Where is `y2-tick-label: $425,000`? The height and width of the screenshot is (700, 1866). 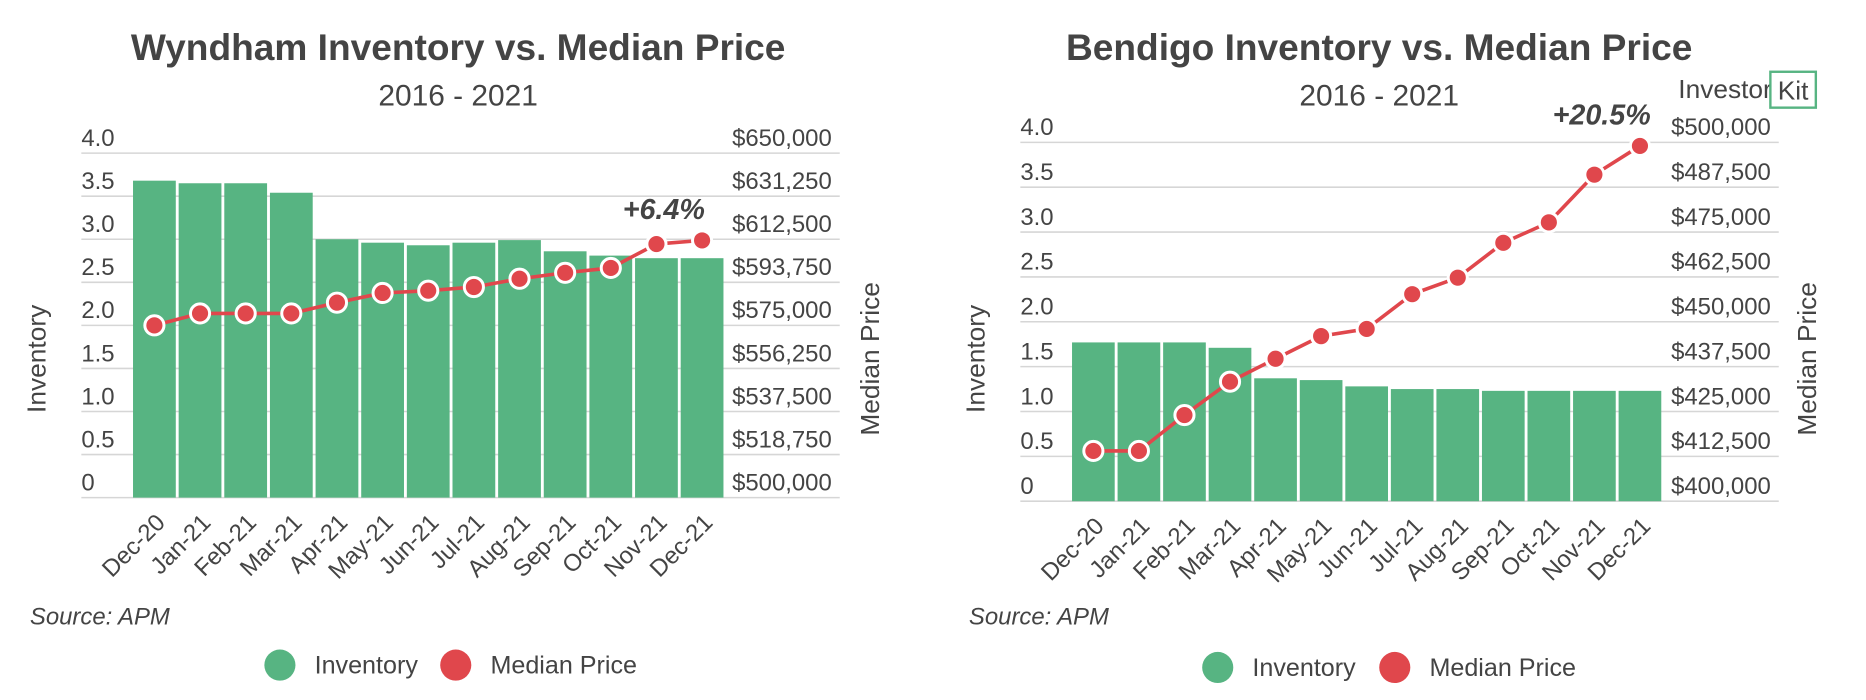
y2-tick-label: $425,000 is located at coordinates (1721, 396).